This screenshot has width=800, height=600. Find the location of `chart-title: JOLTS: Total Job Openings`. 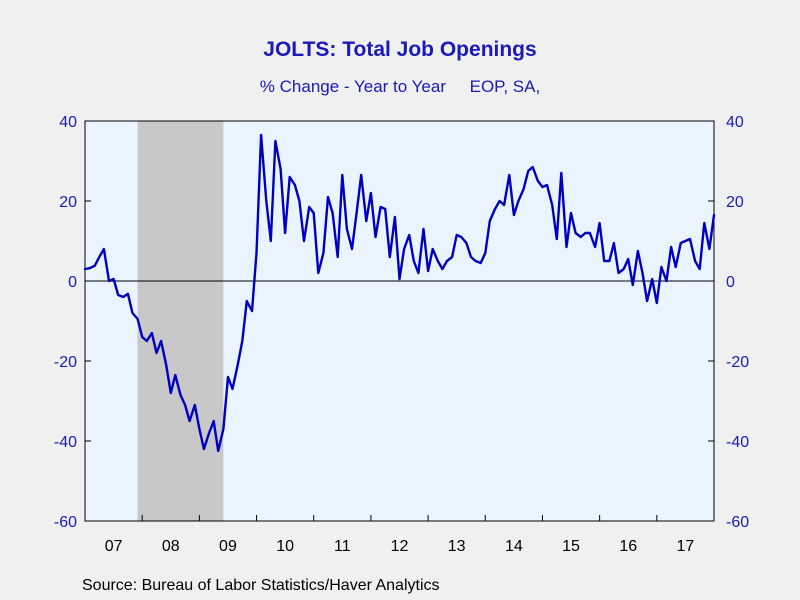

chart-title: JOLTS: Total Job Openings is located at coordinates (400, 49).